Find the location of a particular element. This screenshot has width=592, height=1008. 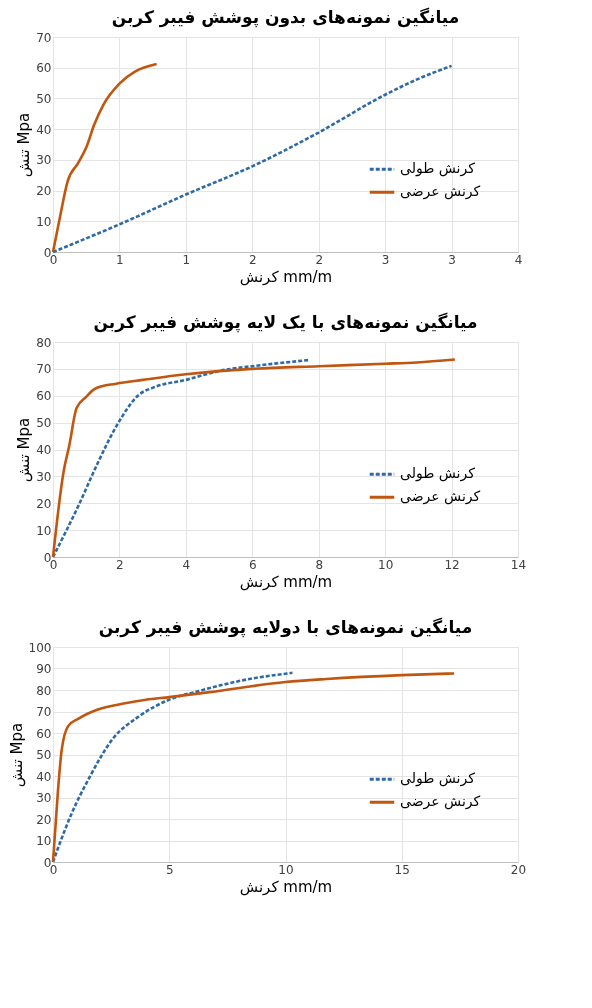

x-tick-label: 5 is located at coordinates (169, 869).